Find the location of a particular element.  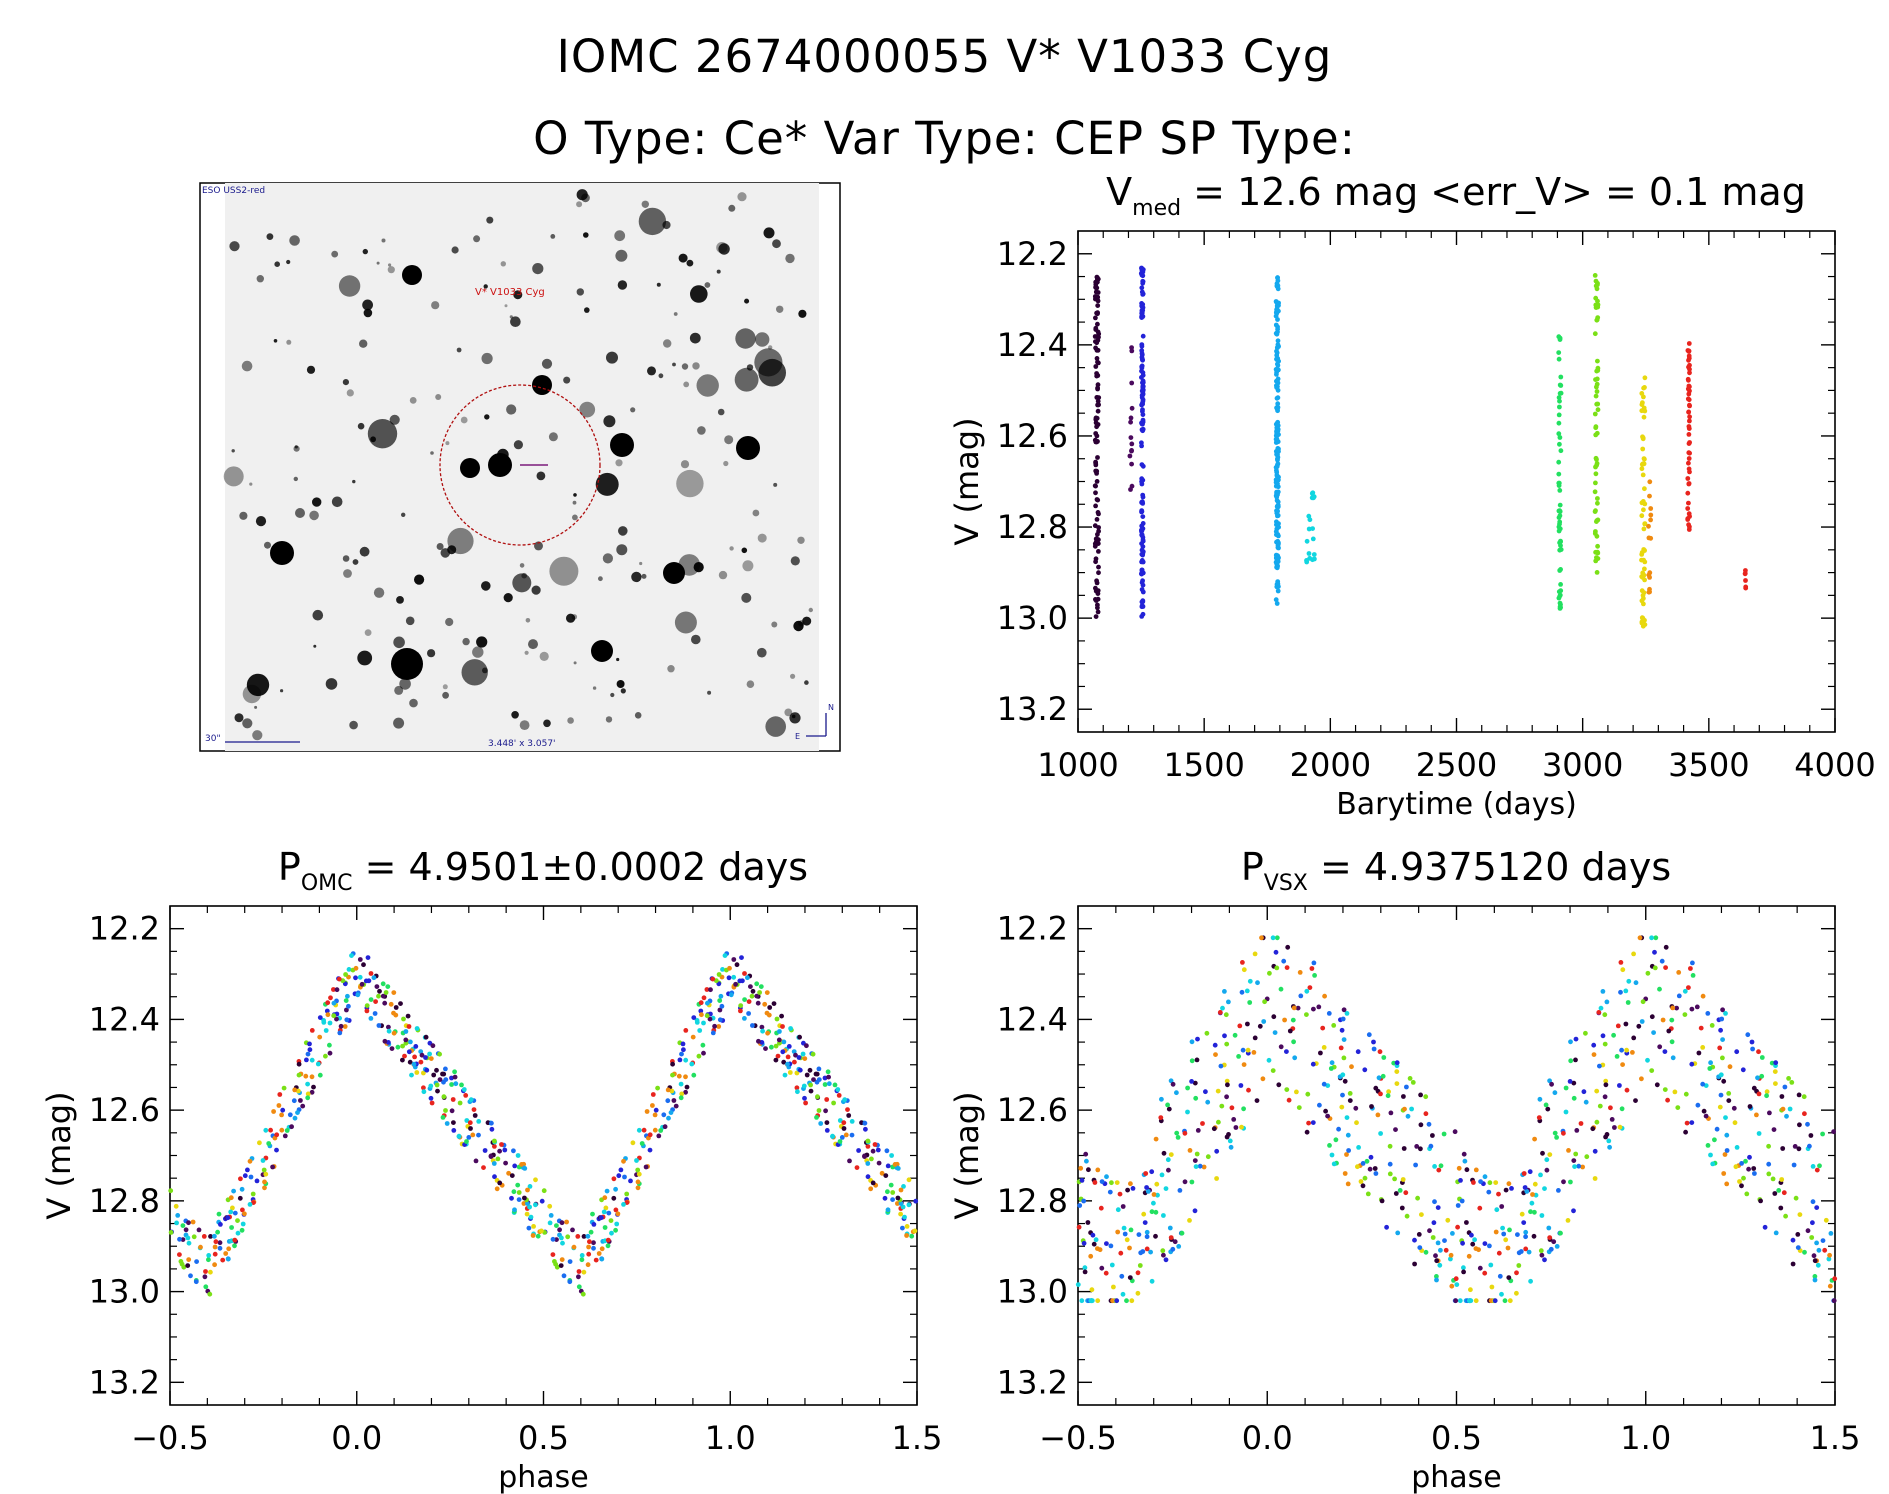

bright-star is located at coordinates (282, 553).